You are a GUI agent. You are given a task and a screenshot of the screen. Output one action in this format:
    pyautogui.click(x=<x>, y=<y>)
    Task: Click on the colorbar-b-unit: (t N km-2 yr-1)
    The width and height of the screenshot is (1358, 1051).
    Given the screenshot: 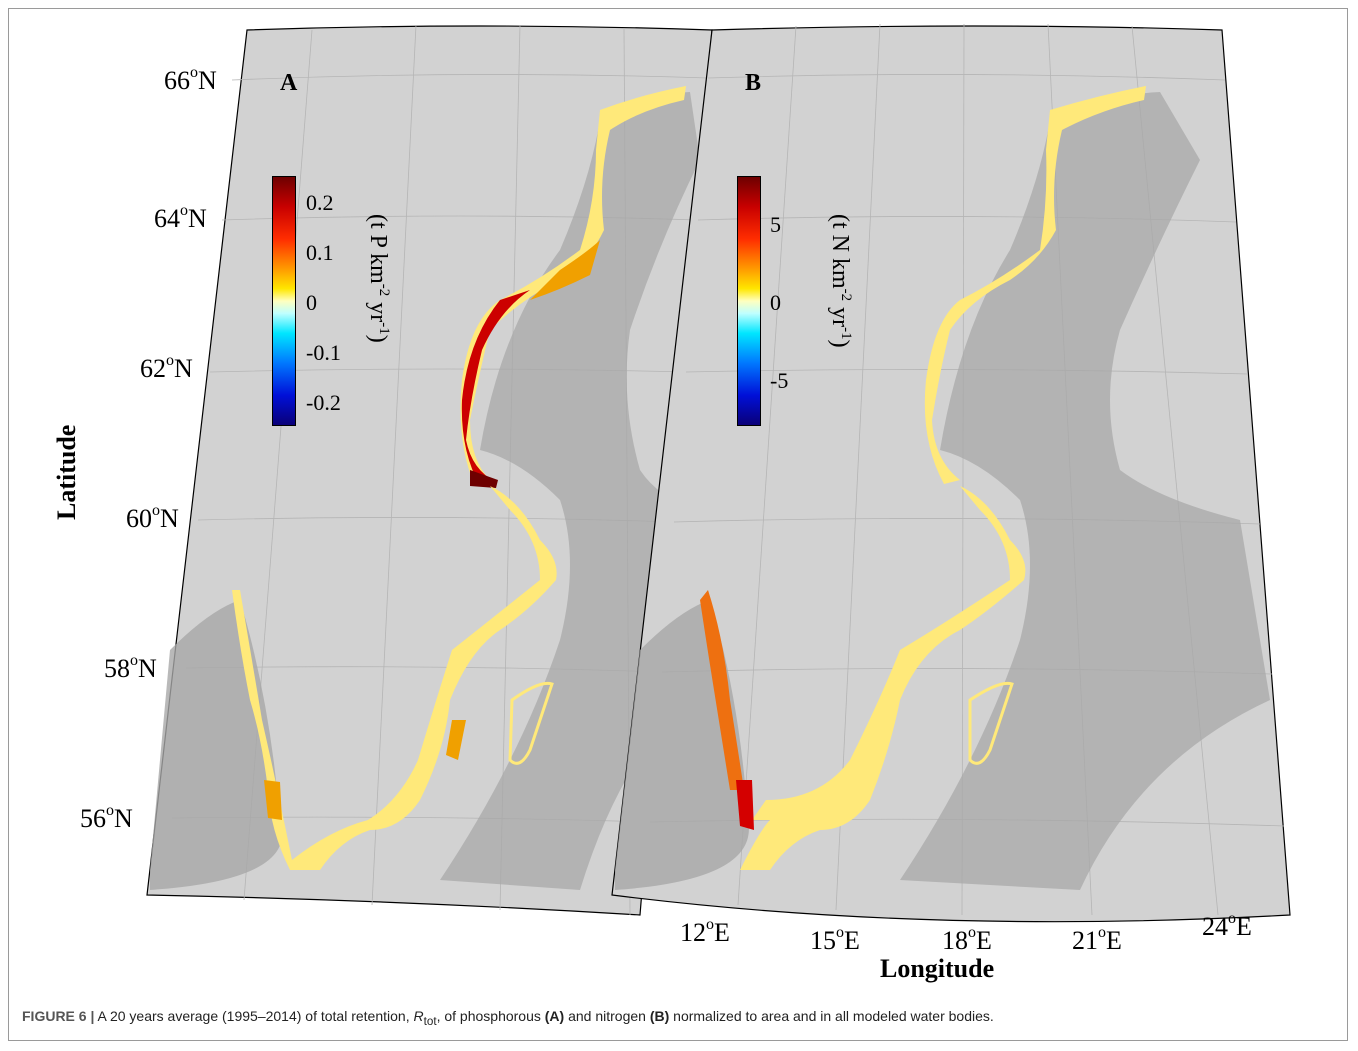 What is the action you would take?
    pyautogui.click(x=840, y=281)
    